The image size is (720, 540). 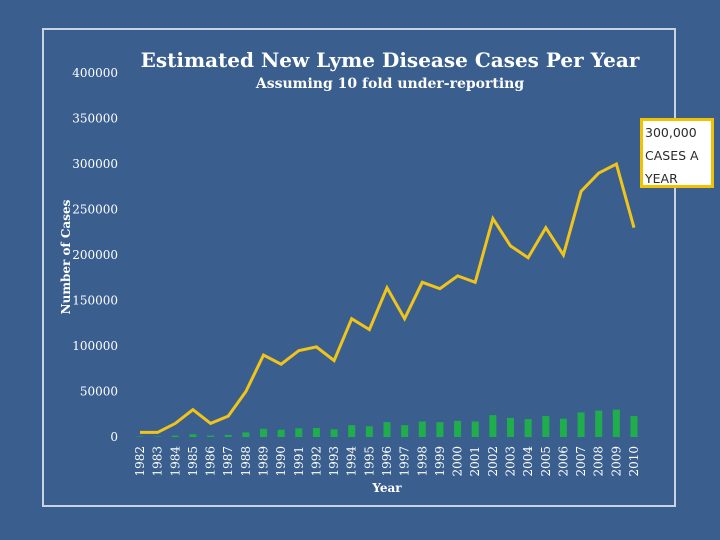 What do you see at coordinates (422, 461) in the screenshot?
I see `x-tick-label: 1998` at bounding box center [422, 461].